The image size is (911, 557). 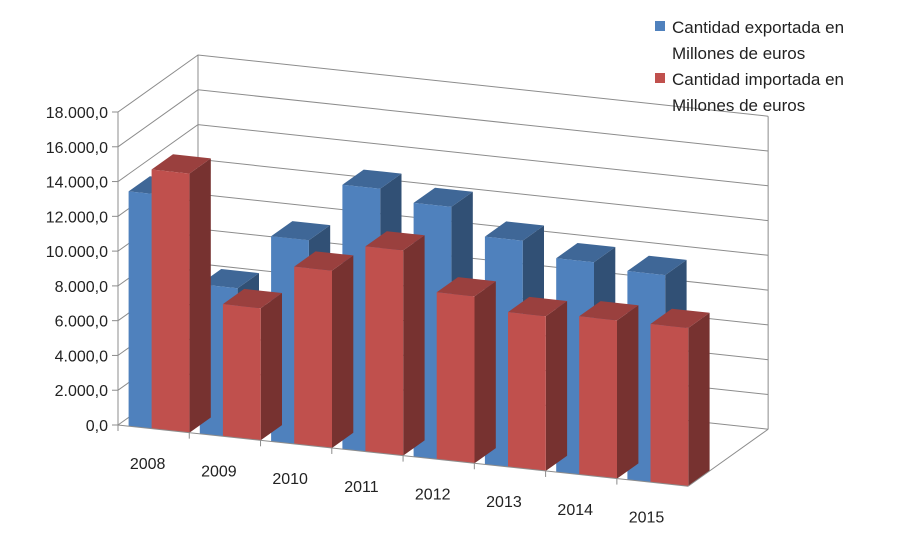 I want to click on legend-label: Cantidad importada en, so click(x=758, y=79).